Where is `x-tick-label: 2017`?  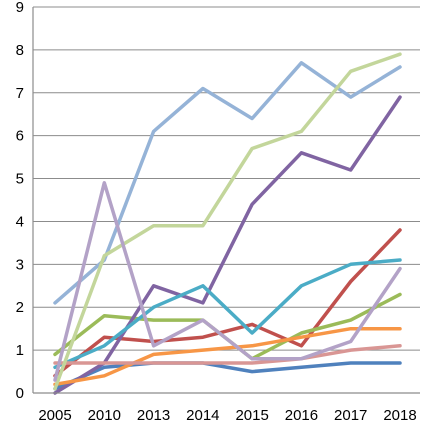
x-tick-label: 2017 is located at coordinates (350, 415).